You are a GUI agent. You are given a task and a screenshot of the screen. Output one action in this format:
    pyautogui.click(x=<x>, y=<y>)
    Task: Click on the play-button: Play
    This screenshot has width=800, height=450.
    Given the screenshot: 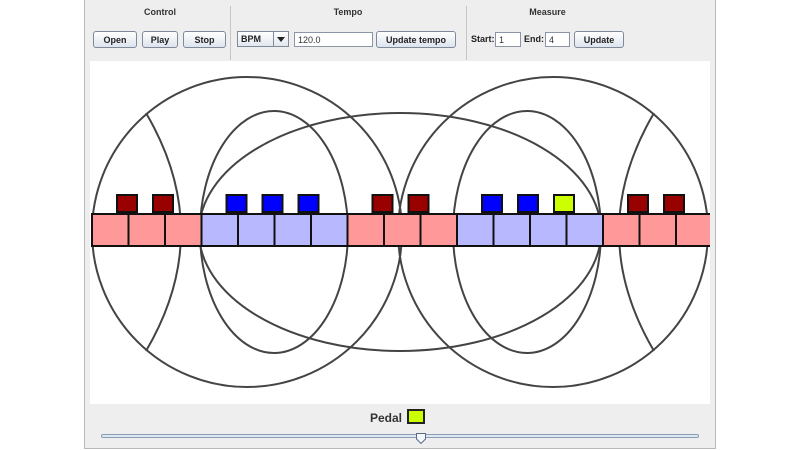 What is the action you would take?
    pyautogui.click(x=160, y=39)
    